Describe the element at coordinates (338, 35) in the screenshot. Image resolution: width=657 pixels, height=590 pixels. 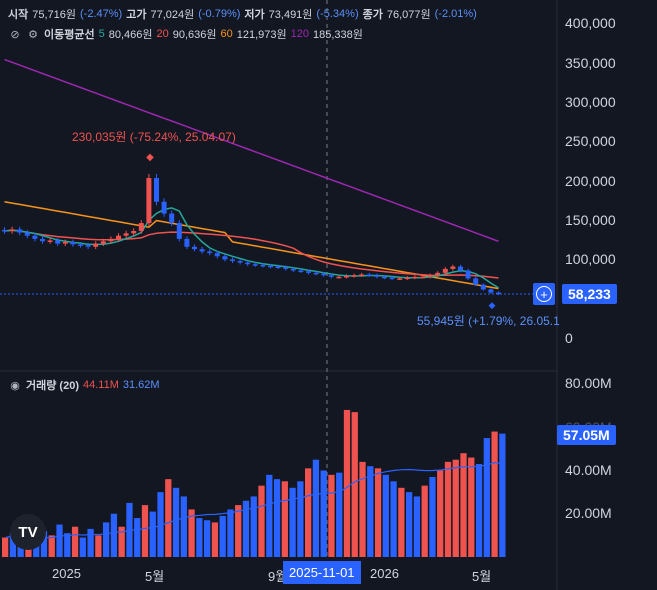
I see `ma120-value: 185,338원` at that location.